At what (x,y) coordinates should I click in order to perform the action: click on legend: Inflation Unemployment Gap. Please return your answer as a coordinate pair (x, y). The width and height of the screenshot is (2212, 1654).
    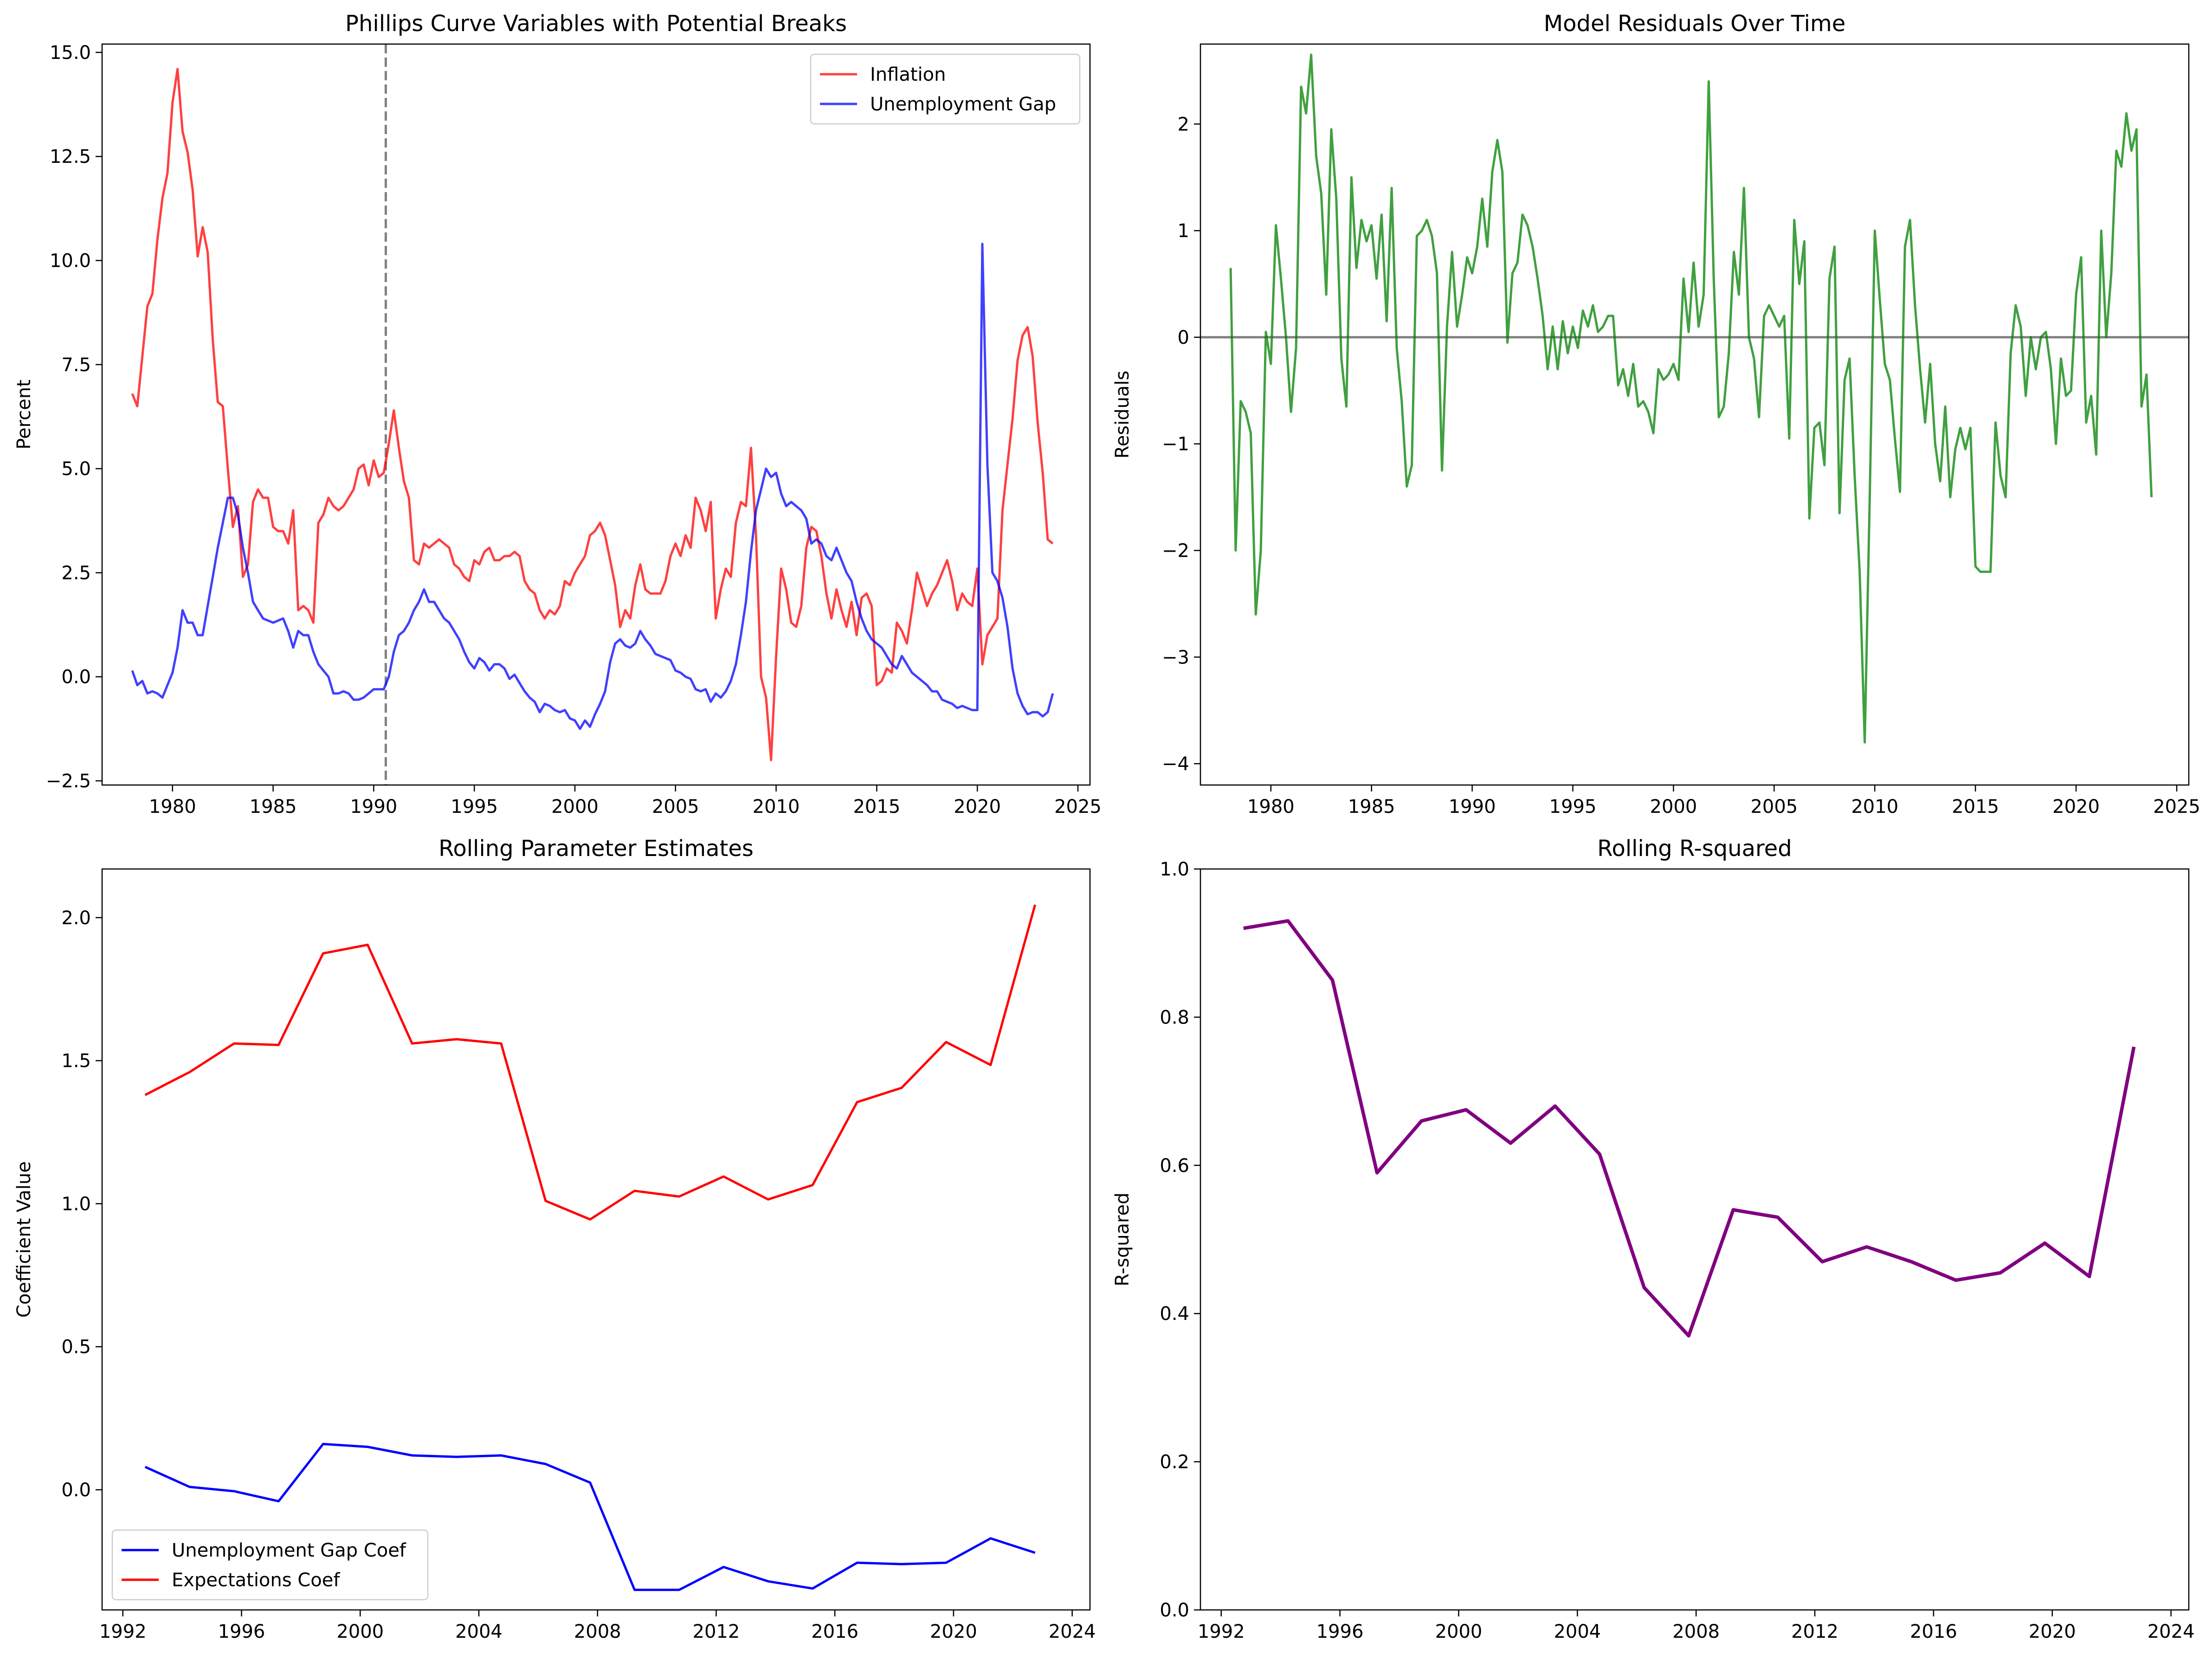
    Looking at the image, I should click on (945, 89).